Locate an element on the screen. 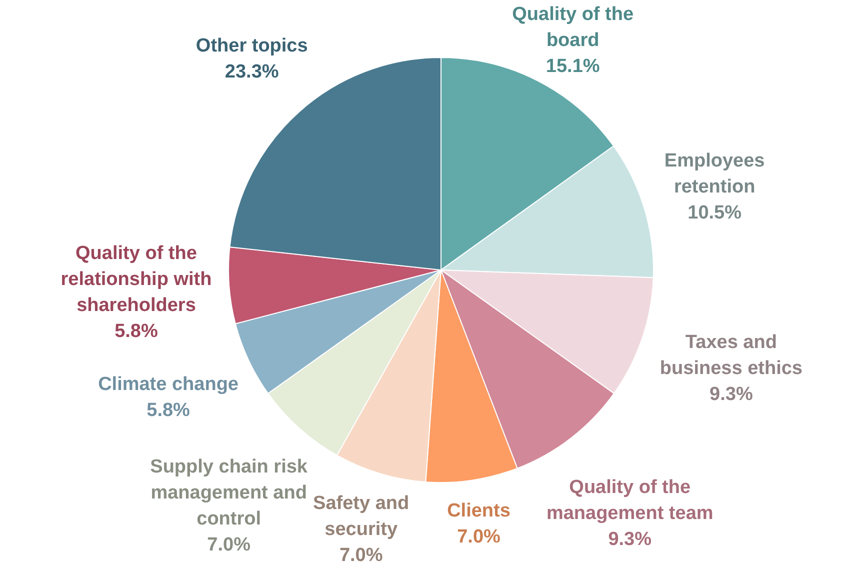 Image resolution: width=843 pixels, height=571 pixels. slice-label: Employees retention is located at coordinates (714, 174).